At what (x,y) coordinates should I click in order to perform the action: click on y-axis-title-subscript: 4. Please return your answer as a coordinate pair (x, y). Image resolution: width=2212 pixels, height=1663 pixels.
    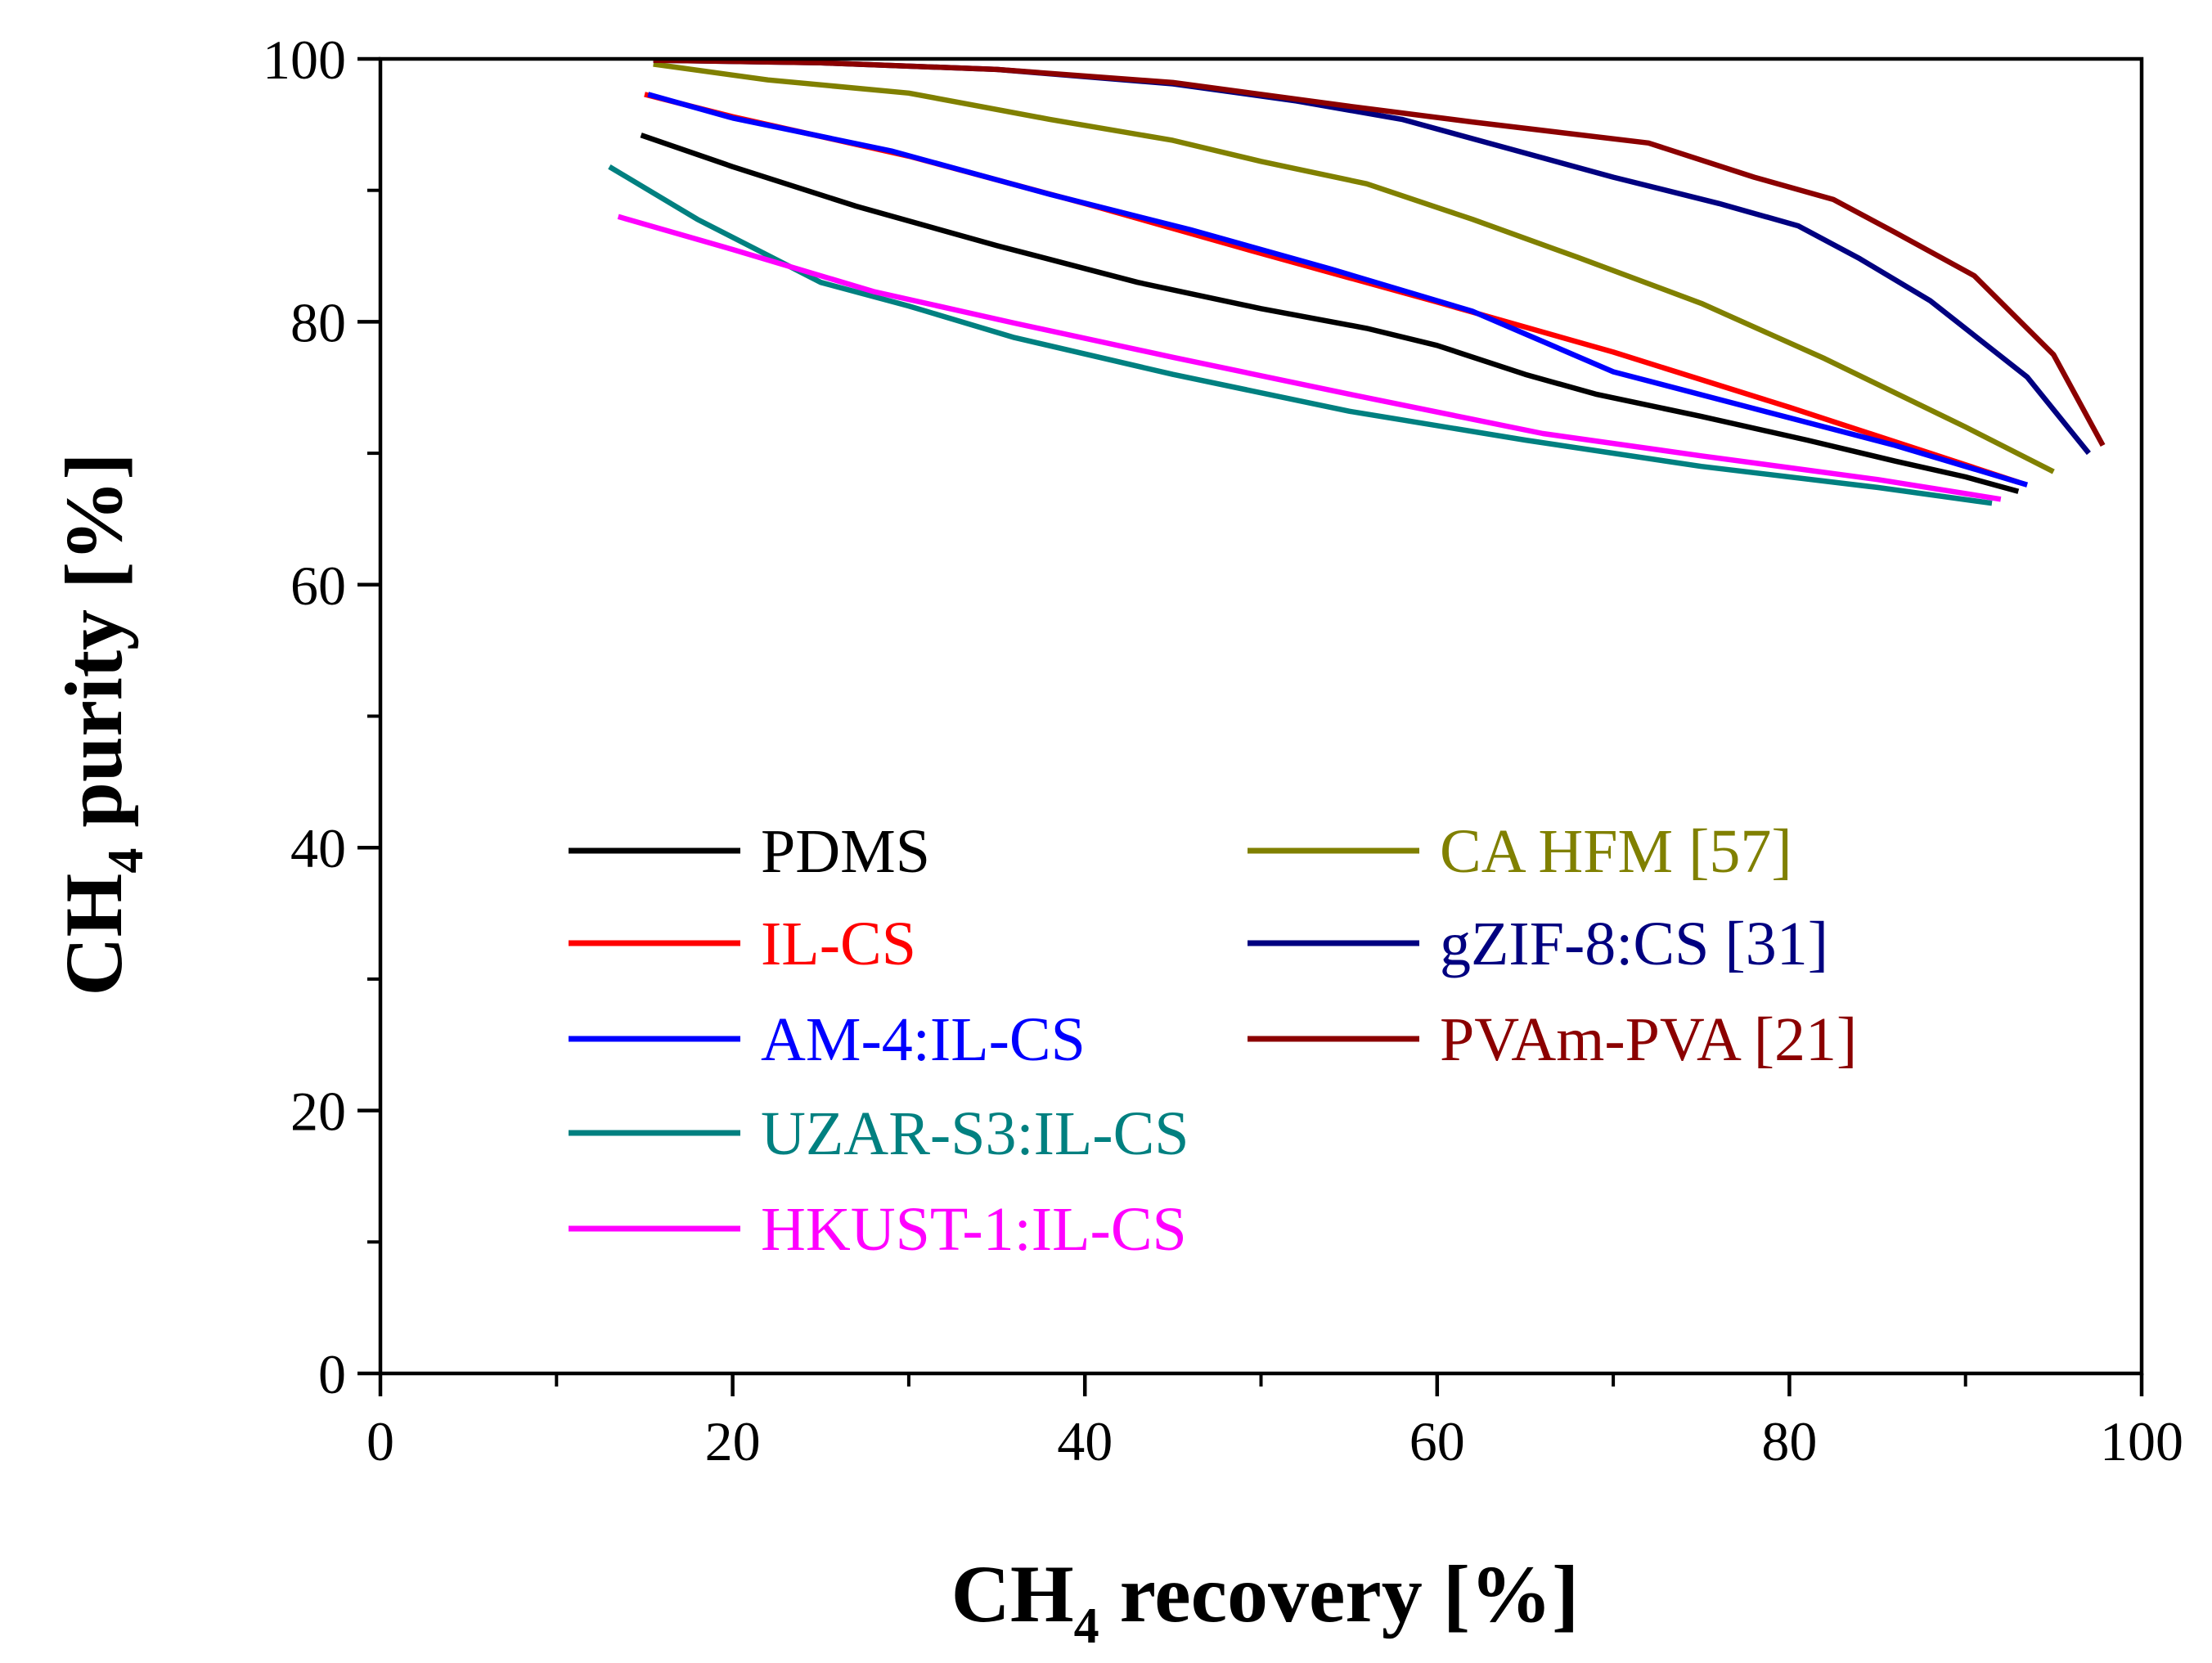
    Looking at the image, I should click on (126, 861).